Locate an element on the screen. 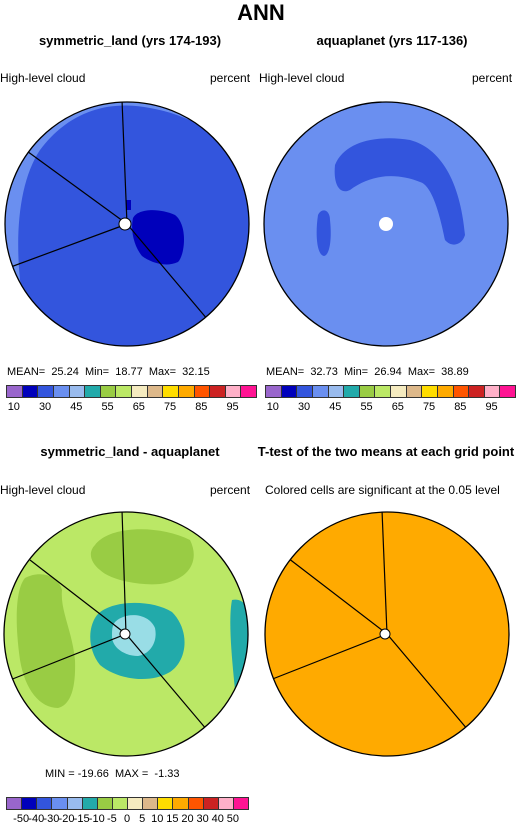  colorbar-panel-2: 10 30 45 55 65 75 85 95 is located at coordinates (390, 401).